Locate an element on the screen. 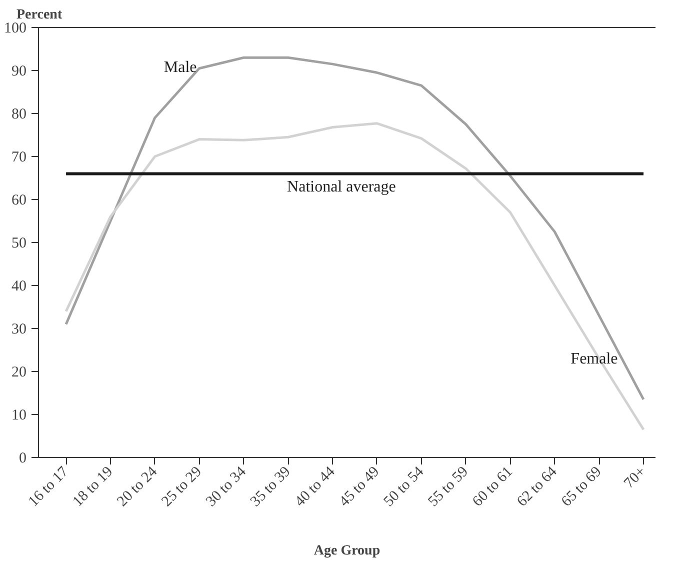  y-tick-label: 40 is located at coordinates (19, 286).